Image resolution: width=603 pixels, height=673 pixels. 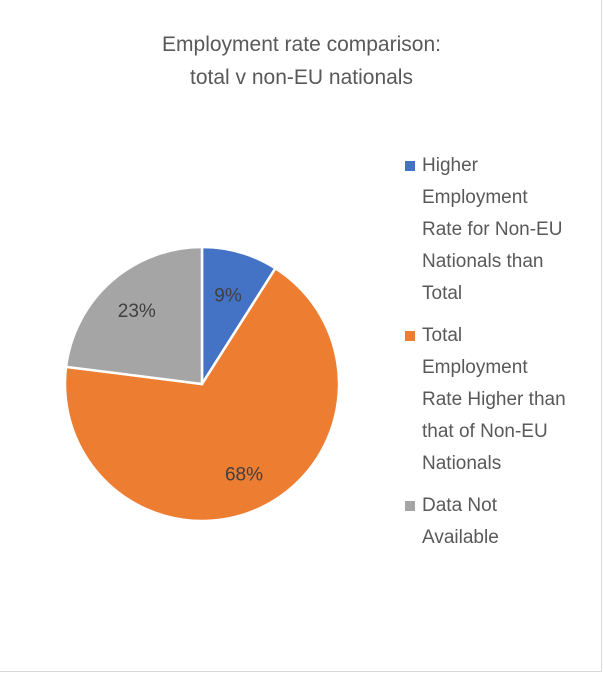 What do you see at coordinates (301, 44) in the screenshot?
I see `chart-title-line-1: Employment rate comparison:` at bounding box center [301, 44].